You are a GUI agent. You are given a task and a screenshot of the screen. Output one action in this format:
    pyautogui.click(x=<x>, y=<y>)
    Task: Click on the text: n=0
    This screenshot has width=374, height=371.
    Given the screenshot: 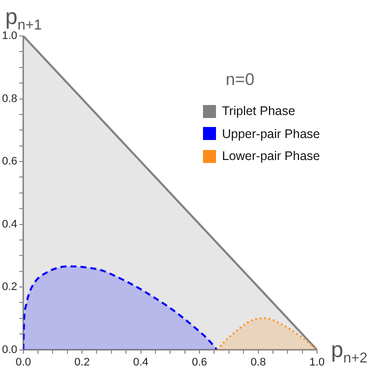 What is the action you would take?
    pyautogui.click(x=240, y=80)
    